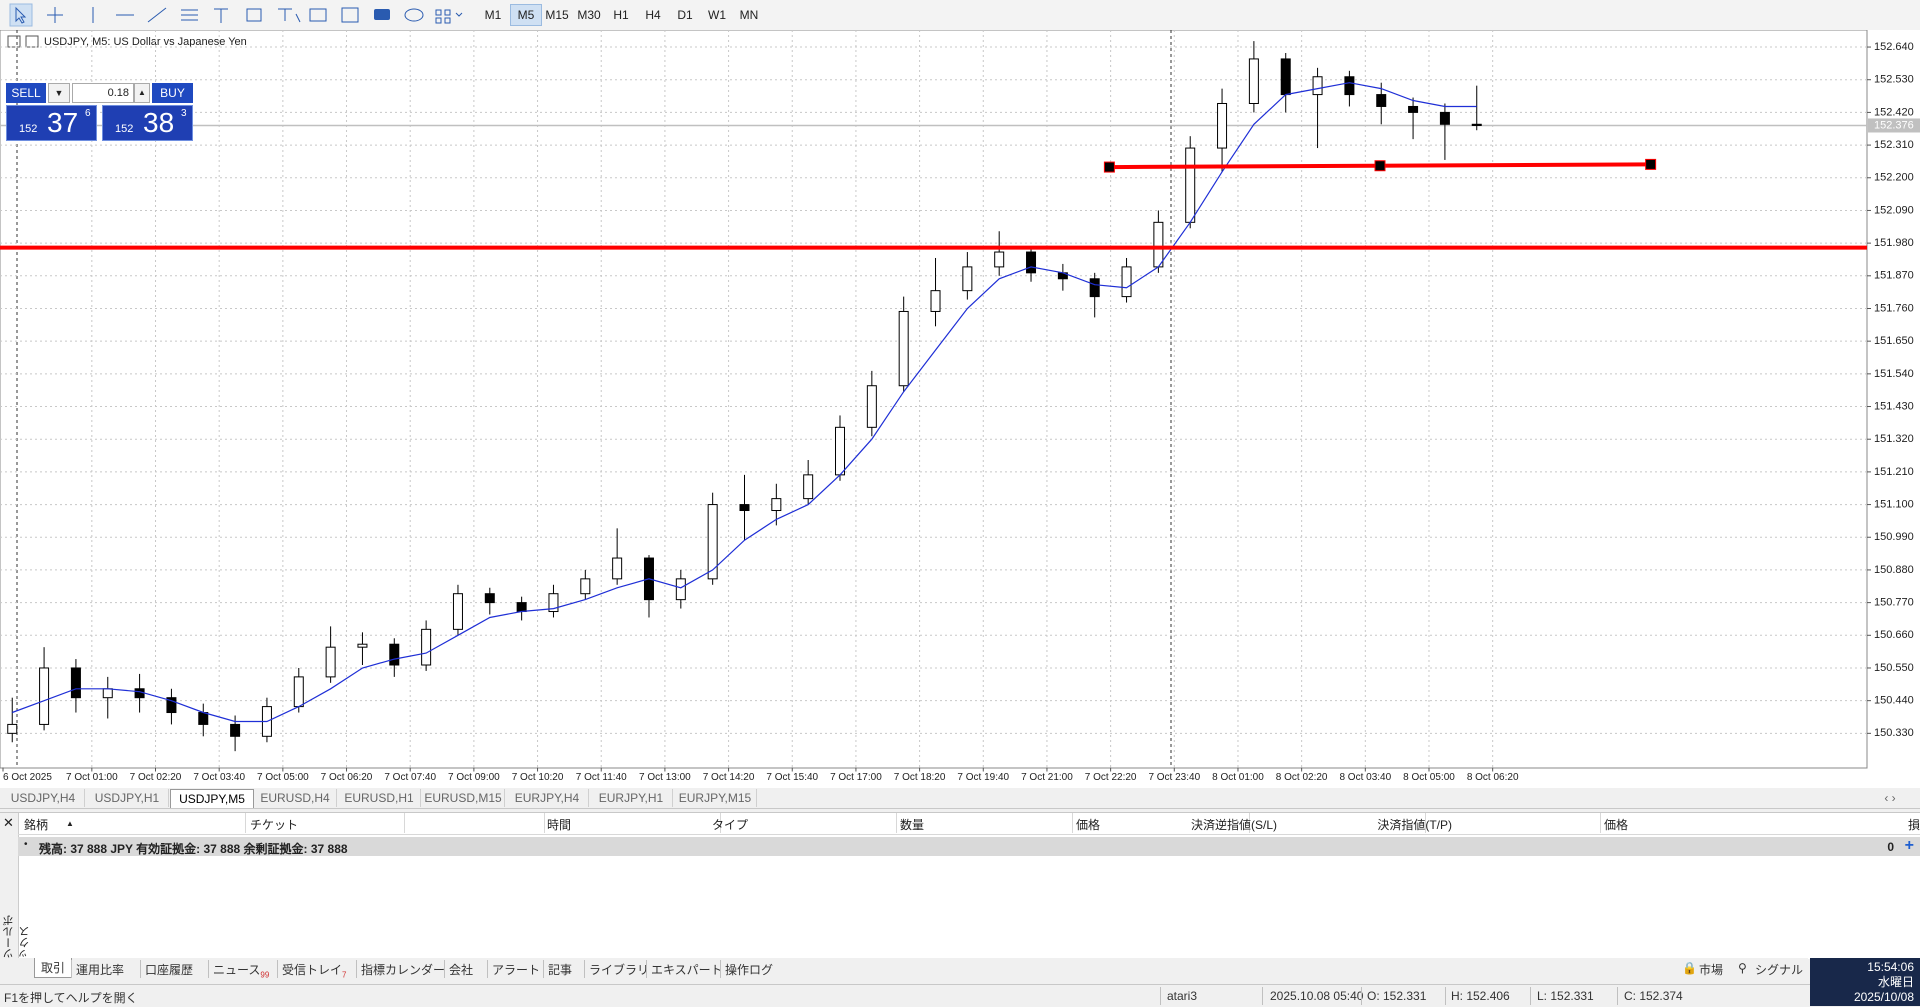  Describe the element at coordinates (21, 15) in the screenshot. I see `cursor-tool` at that location.